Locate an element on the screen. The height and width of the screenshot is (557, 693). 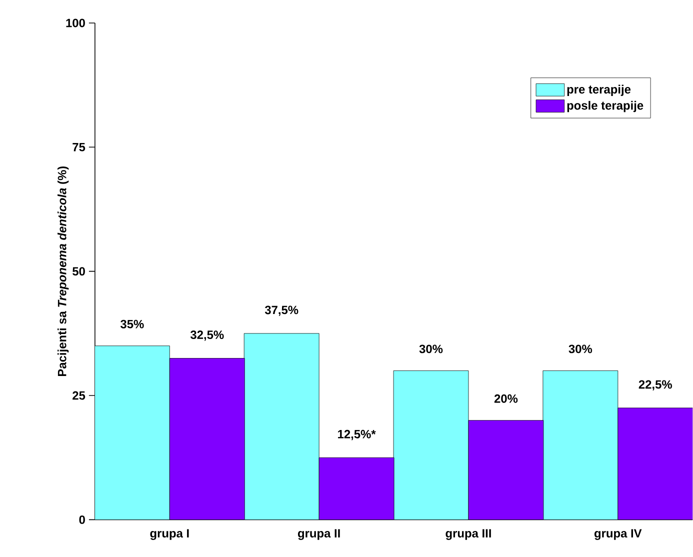
data-label: 35% is located at coordinates (132, 324).